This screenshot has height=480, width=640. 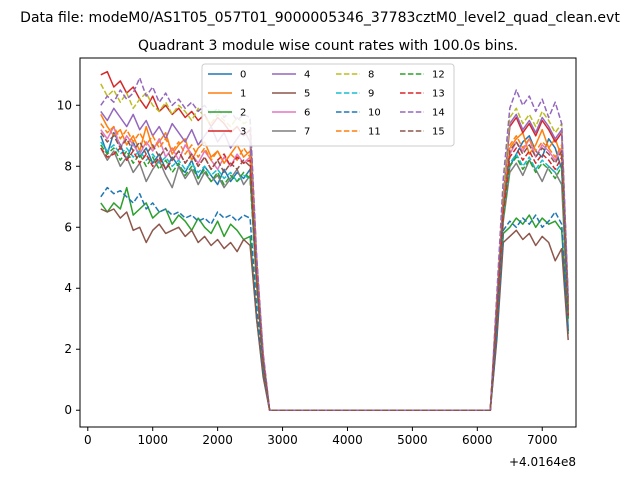 What do you see at coordinates (307, 132) in the screenshot?
I see `legend-label-7: 7` at bounding box center [307, 132].